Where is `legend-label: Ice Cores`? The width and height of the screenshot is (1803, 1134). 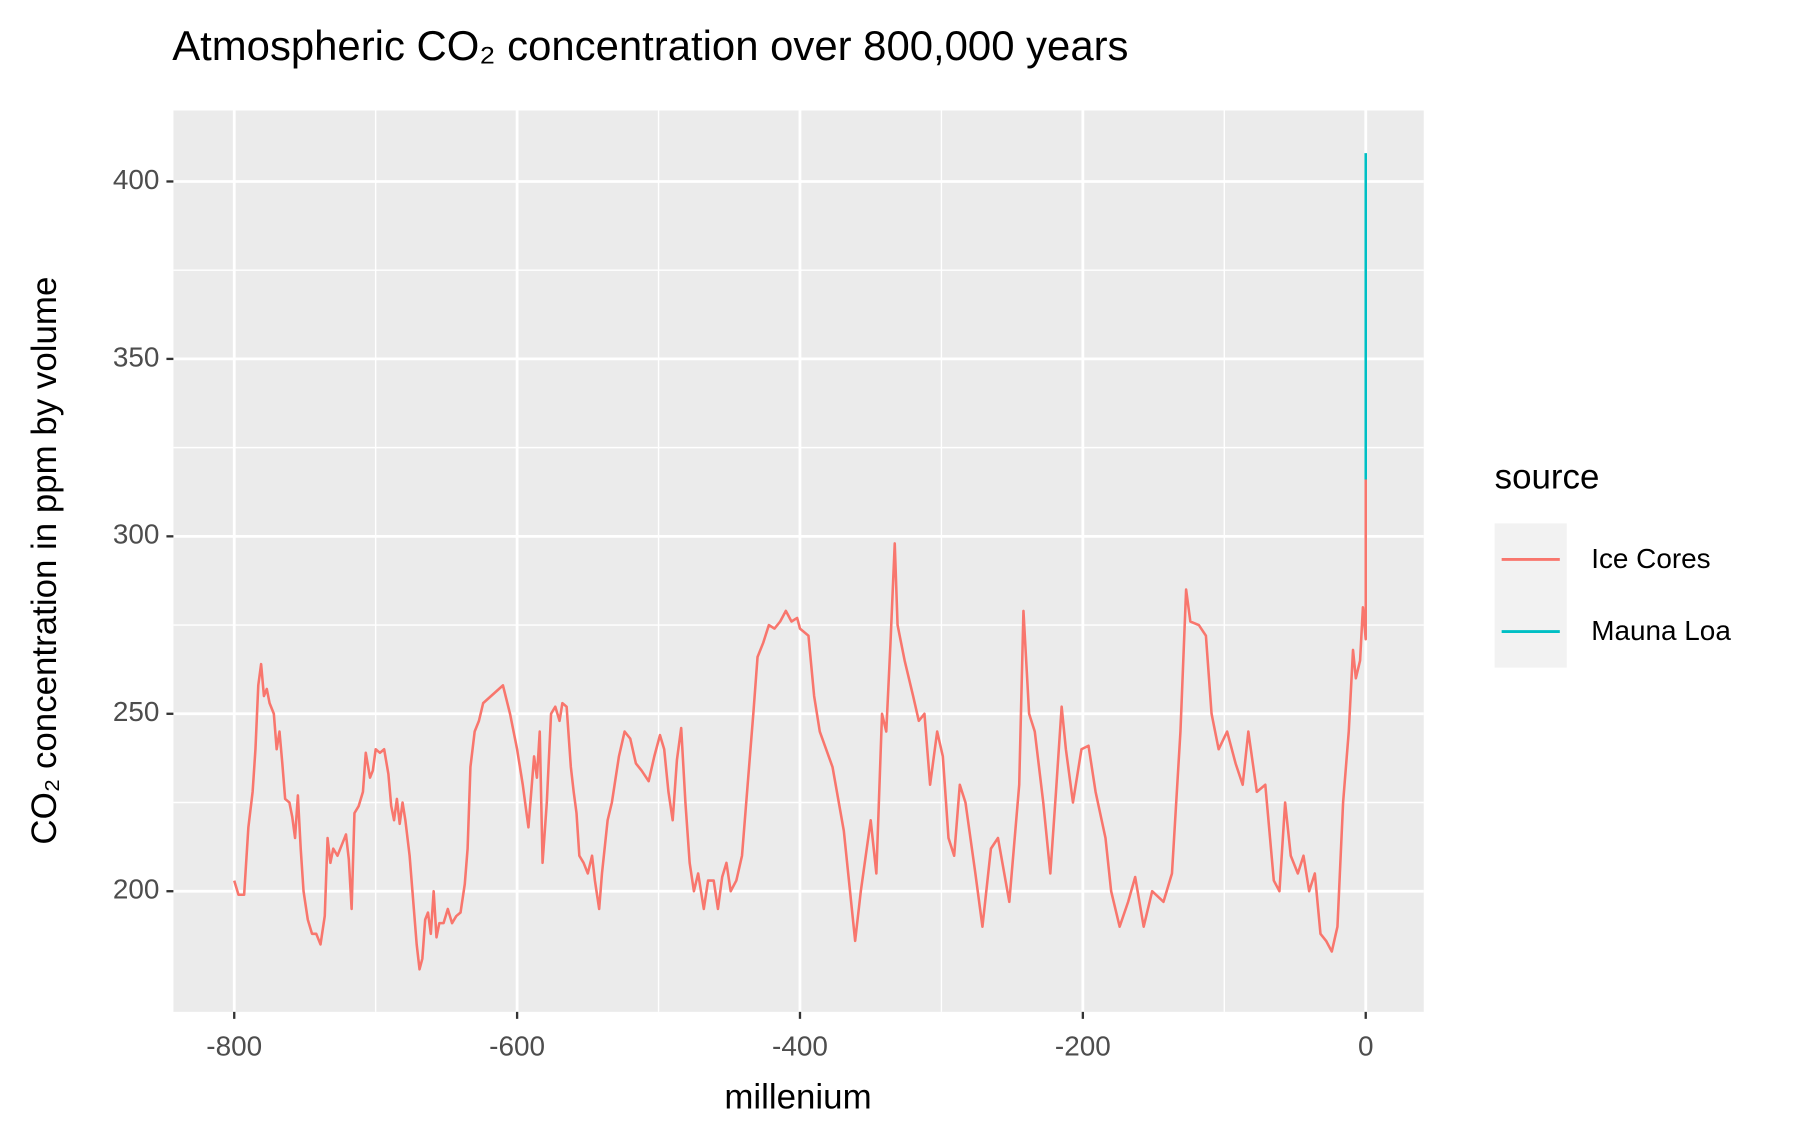
legend-label: Ice Cores is located at coordinates (1650, 558).